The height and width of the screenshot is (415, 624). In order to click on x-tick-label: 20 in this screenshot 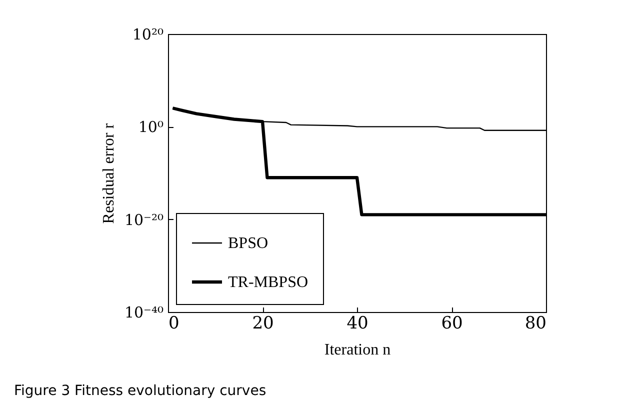, I will do `click(263, 324)`.